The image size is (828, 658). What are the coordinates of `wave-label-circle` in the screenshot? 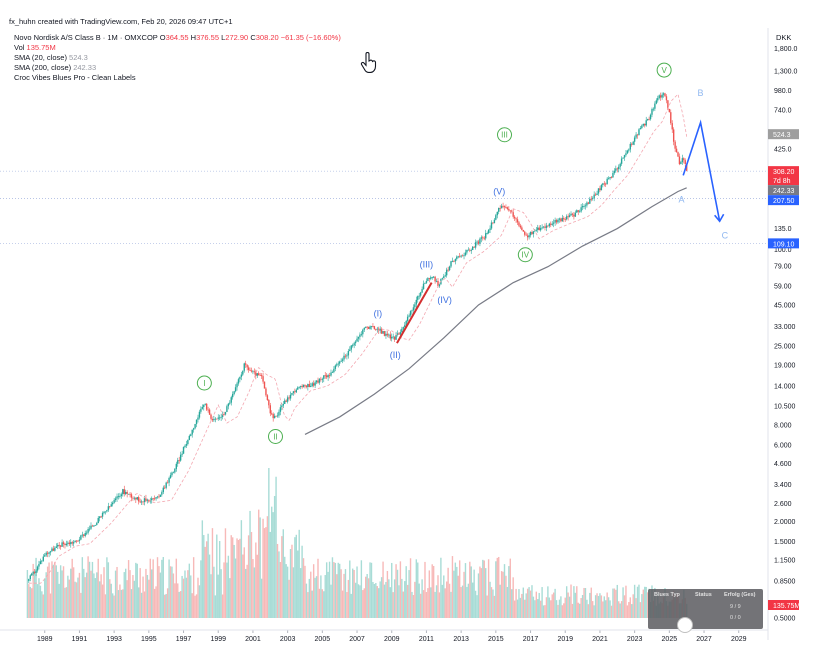 It's located at (275, 436).